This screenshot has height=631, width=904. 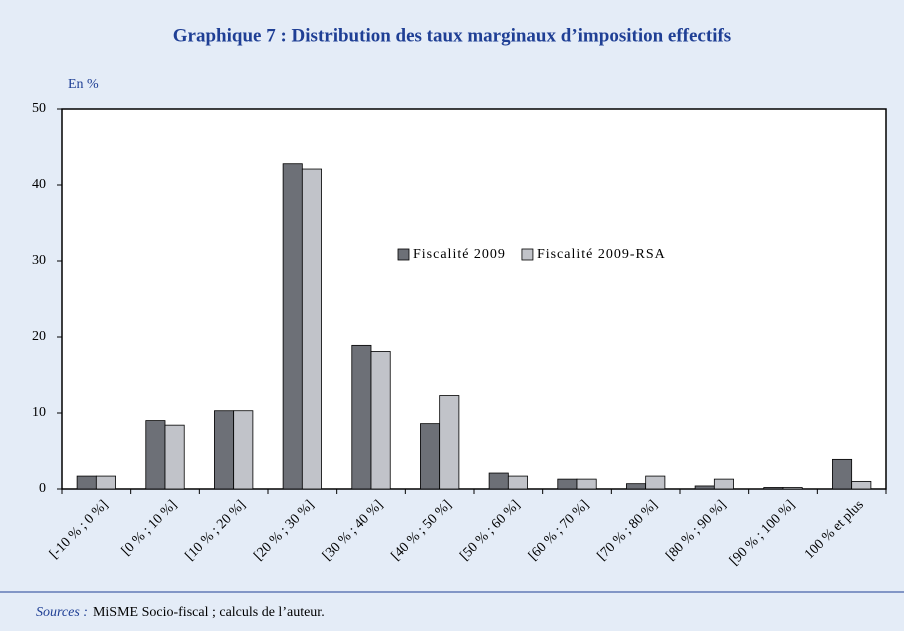 I want to click on y-tick-label: 10, so click(x=39, y=412).